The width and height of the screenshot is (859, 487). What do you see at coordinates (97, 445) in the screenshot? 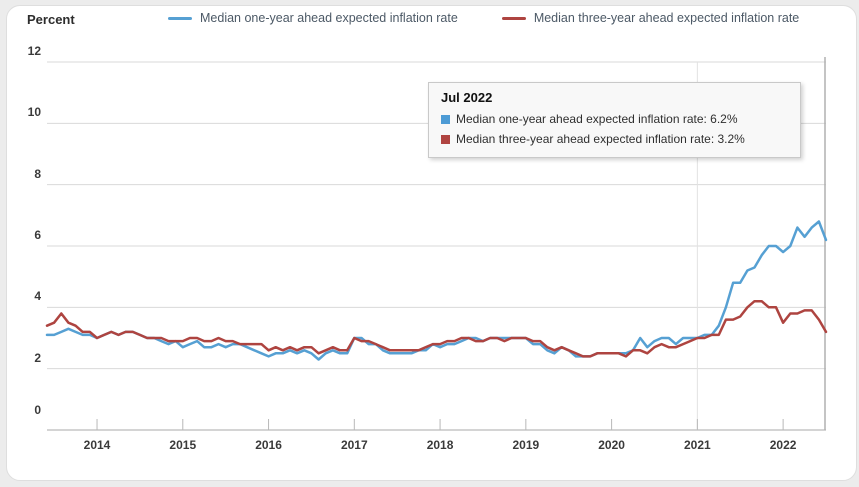
I see `x-tick-label: 2014` at bounding box center [97, 445].